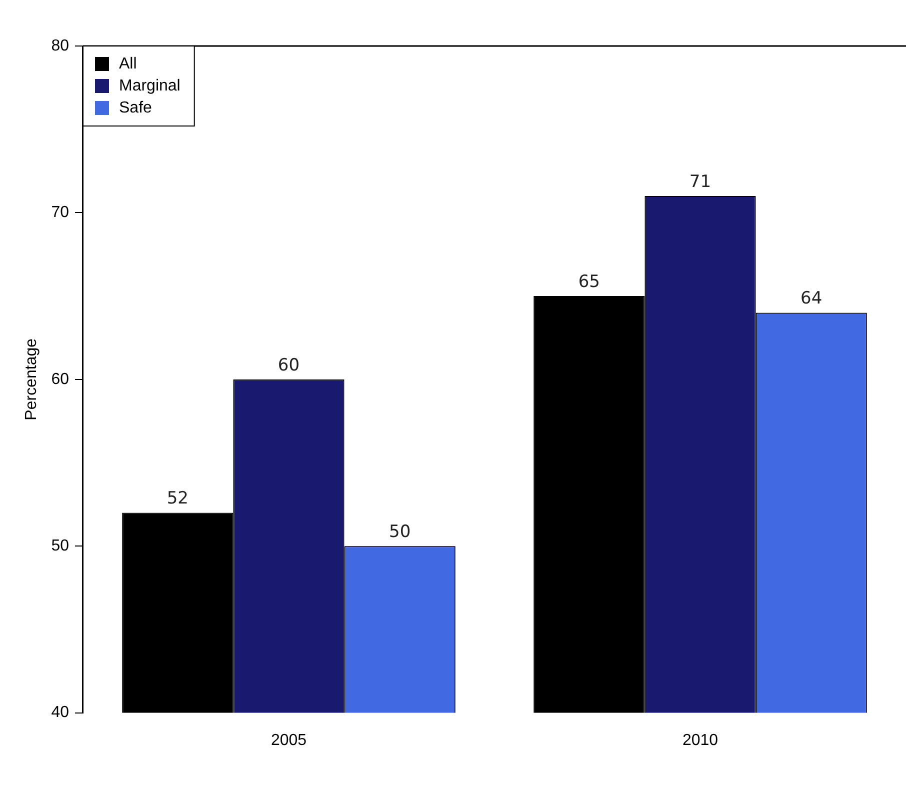 This screenshot has width=914, height=789. Describe the element at coordinates (700, 182) in the screenshot. I see `data-label: 71` at that location.